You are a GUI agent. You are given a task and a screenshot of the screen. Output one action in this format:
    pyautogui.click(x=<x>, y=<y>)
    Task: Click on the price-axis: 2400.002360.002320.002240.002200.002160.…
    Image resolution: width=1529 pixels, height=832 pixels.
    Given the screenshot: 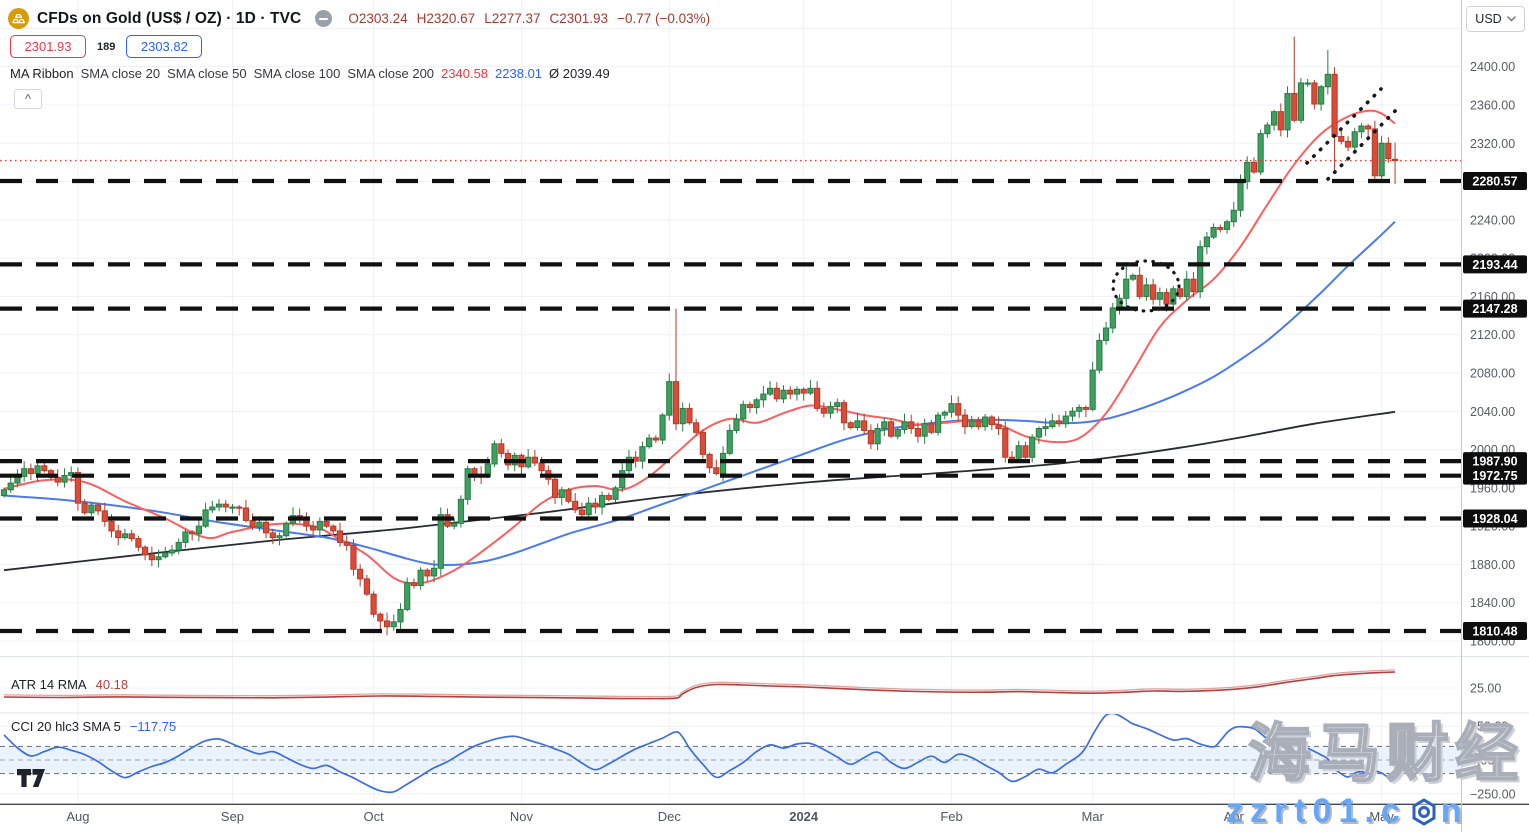 What is the action you would take?
    pyautogui.click(x=1495, y=430)
    